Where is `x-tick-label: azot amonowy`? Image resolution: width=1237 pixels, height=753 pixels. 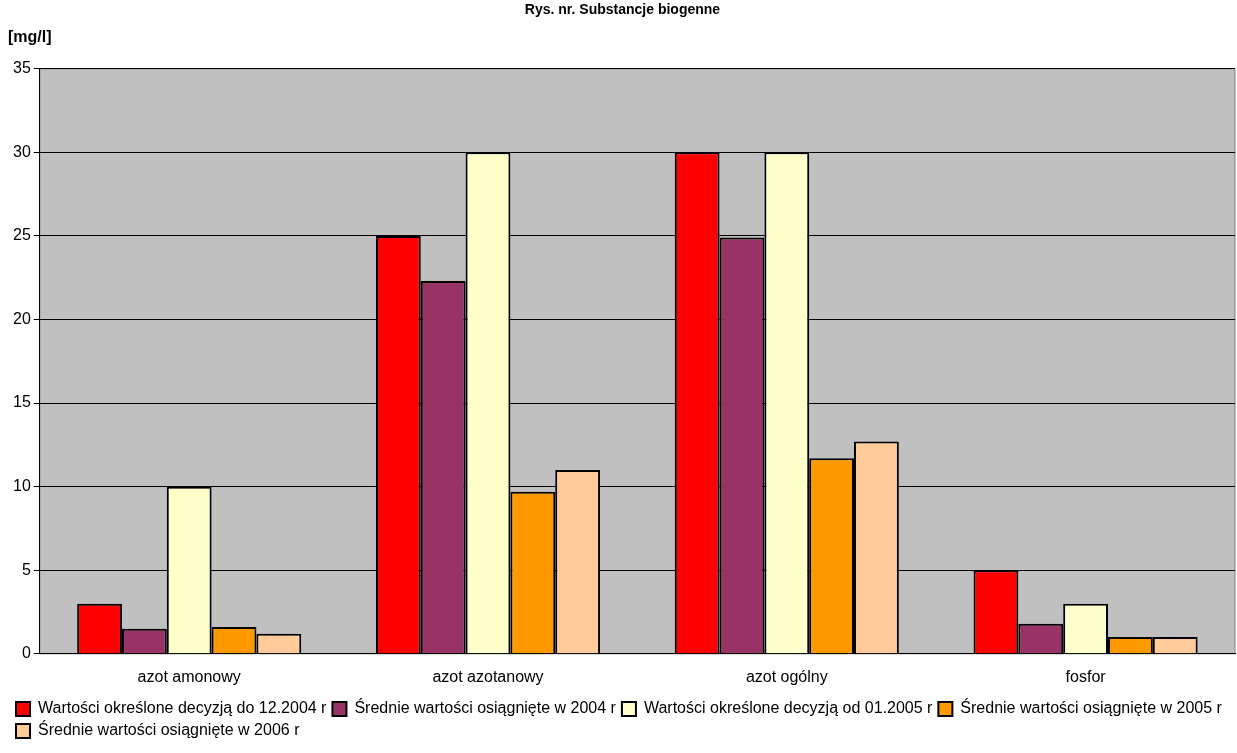
x-tick-label: azot amonowy is located at coordinates (189, 676).